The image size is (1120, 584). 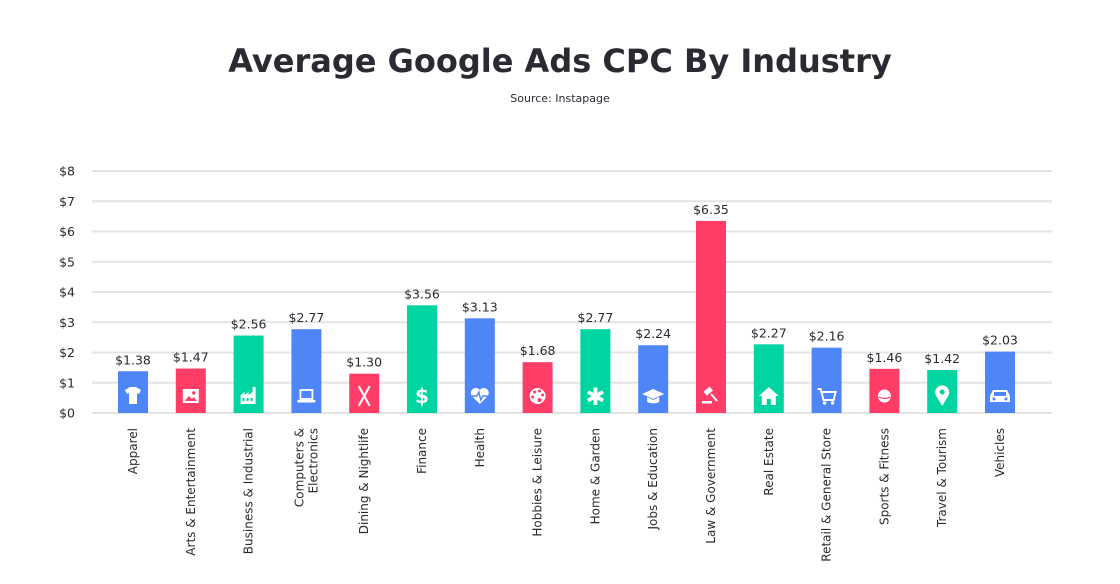 I want to click on bar-value-label: $6.35, so click(x=711, y=209).